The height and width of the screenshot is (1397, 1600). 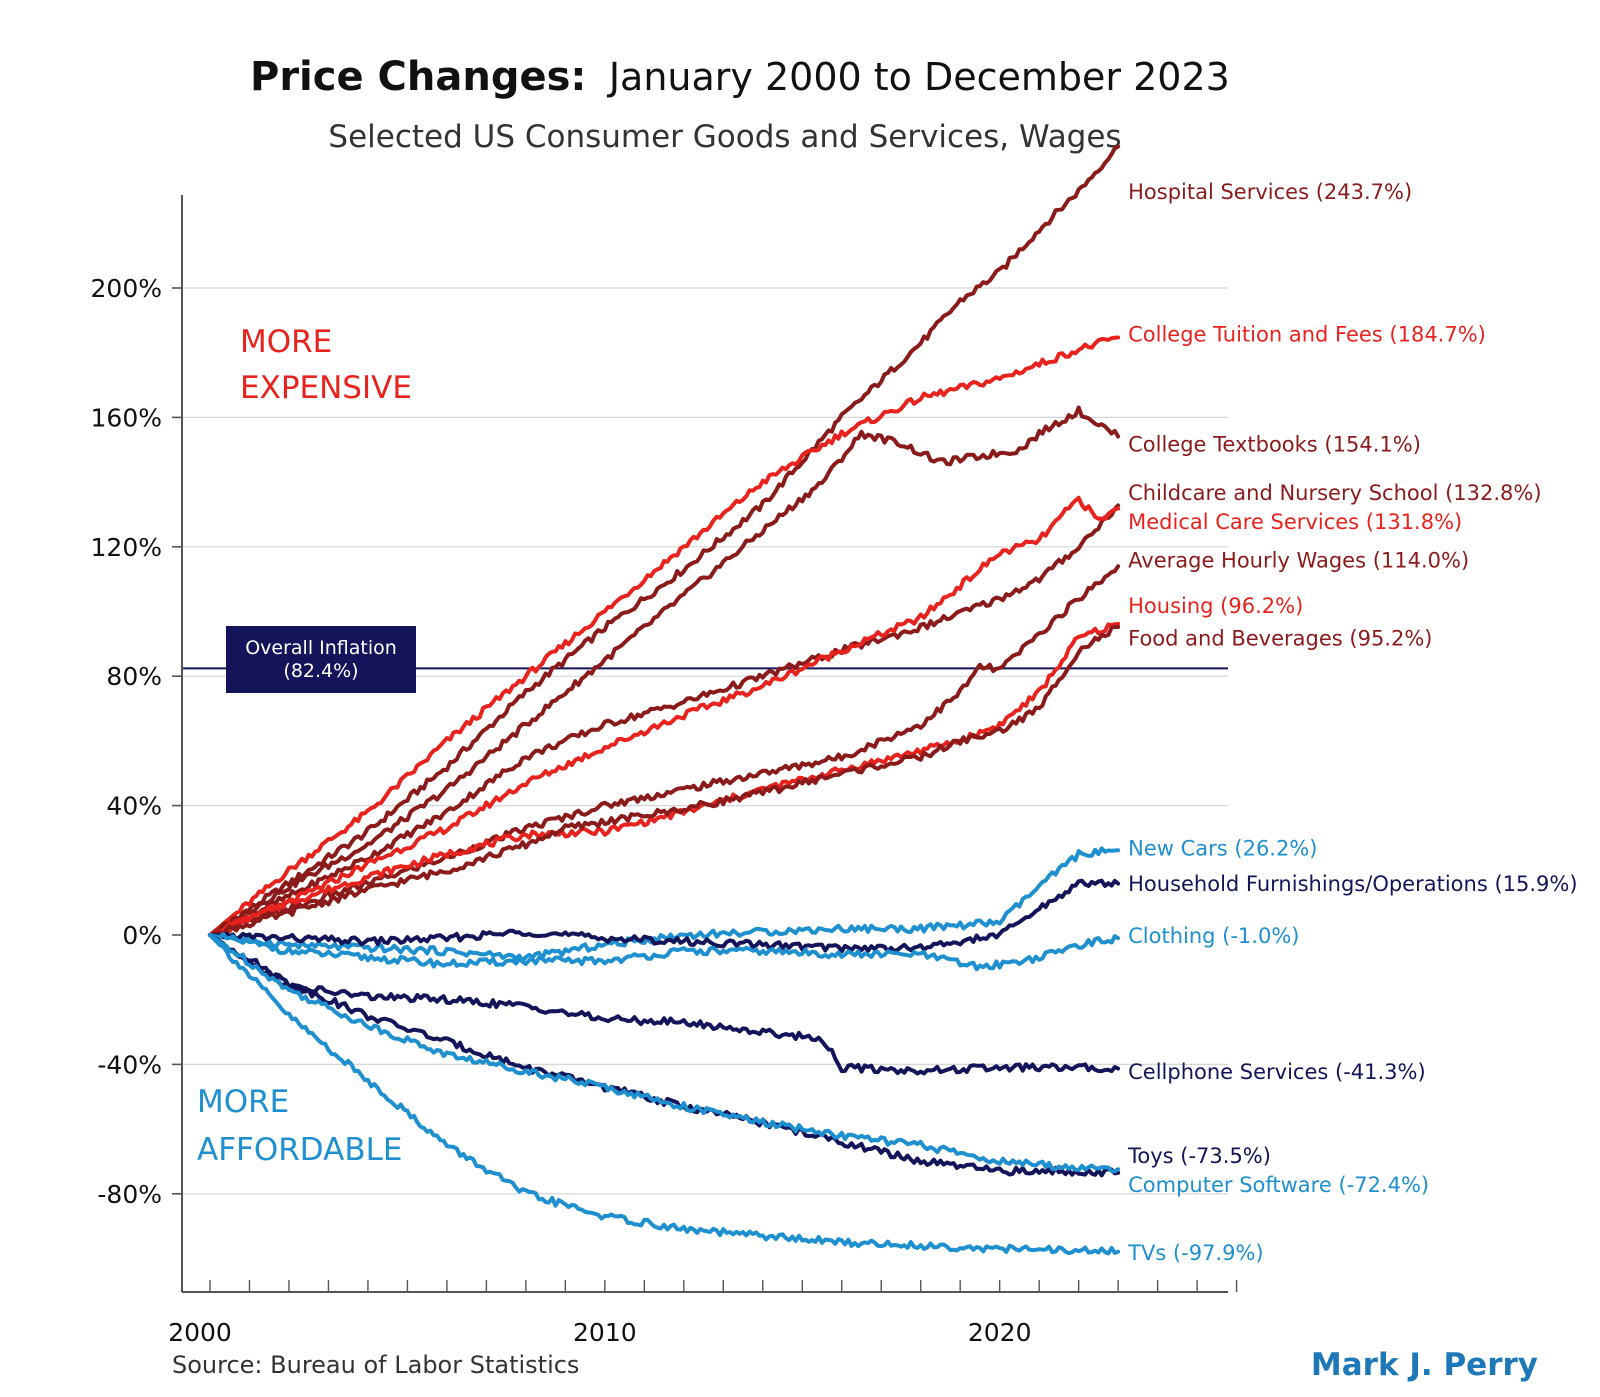 What do you see at coordinates (129, 1194) in the screenshot?
I see `y-tick-label: -80%` at bounding box center [129, 1194].